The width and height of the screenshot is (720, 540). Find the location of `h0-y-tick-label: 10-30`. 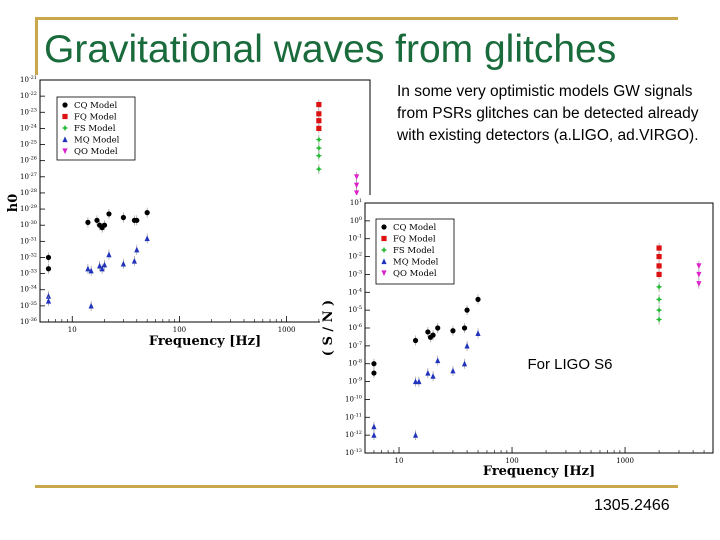

h0-y-tick-label: 10-30 is located at coordinates (28, 224).